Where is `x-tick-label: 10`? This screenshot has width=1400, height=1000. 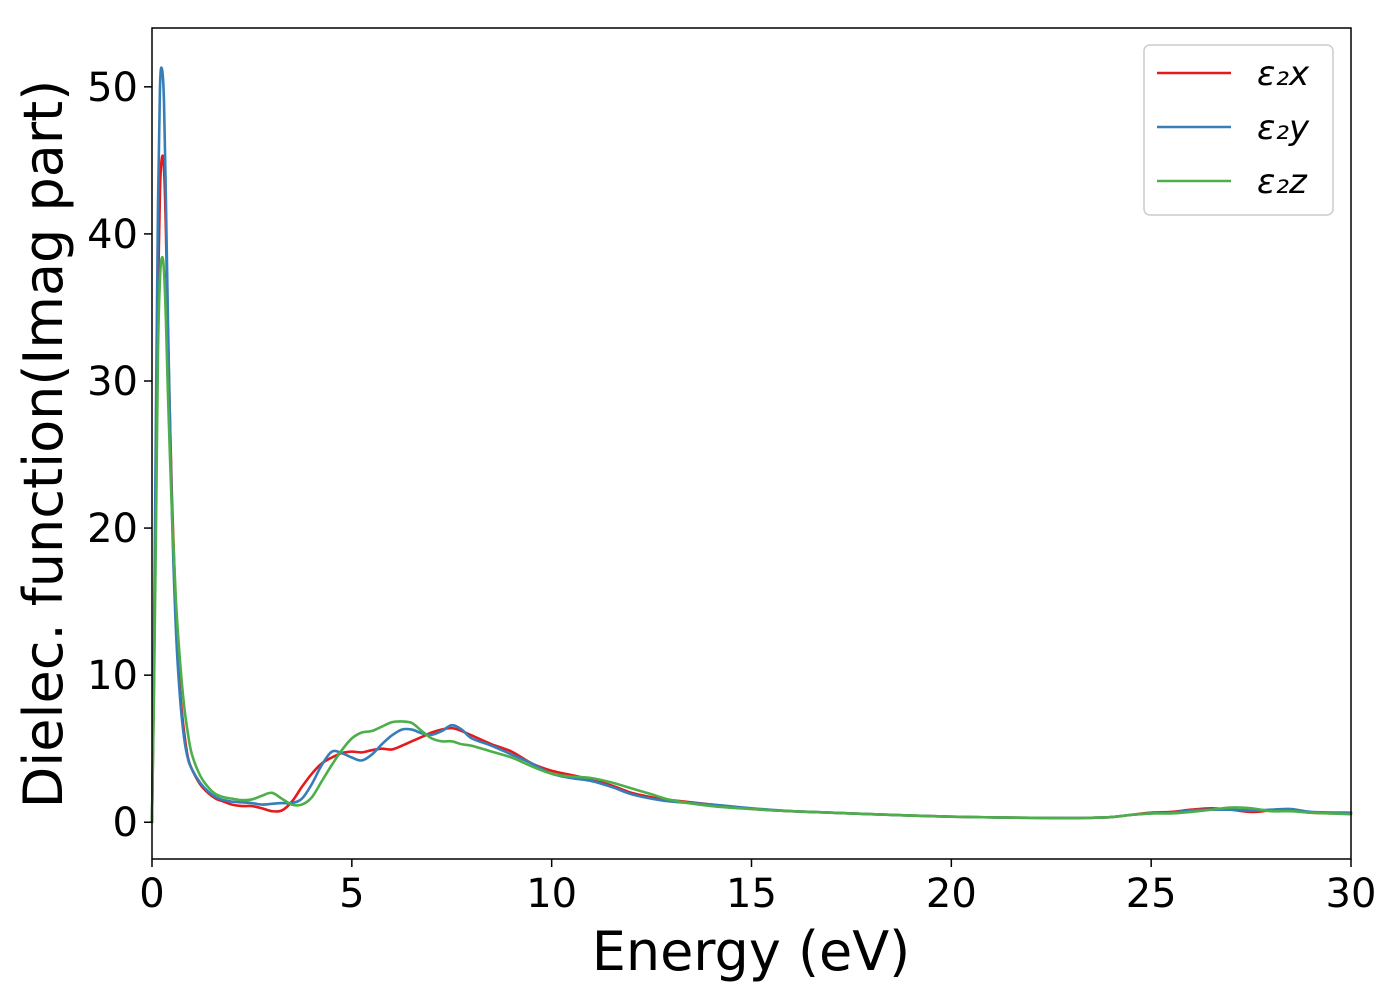 x-tick-label: 10 is located at coordinates (551, 894).